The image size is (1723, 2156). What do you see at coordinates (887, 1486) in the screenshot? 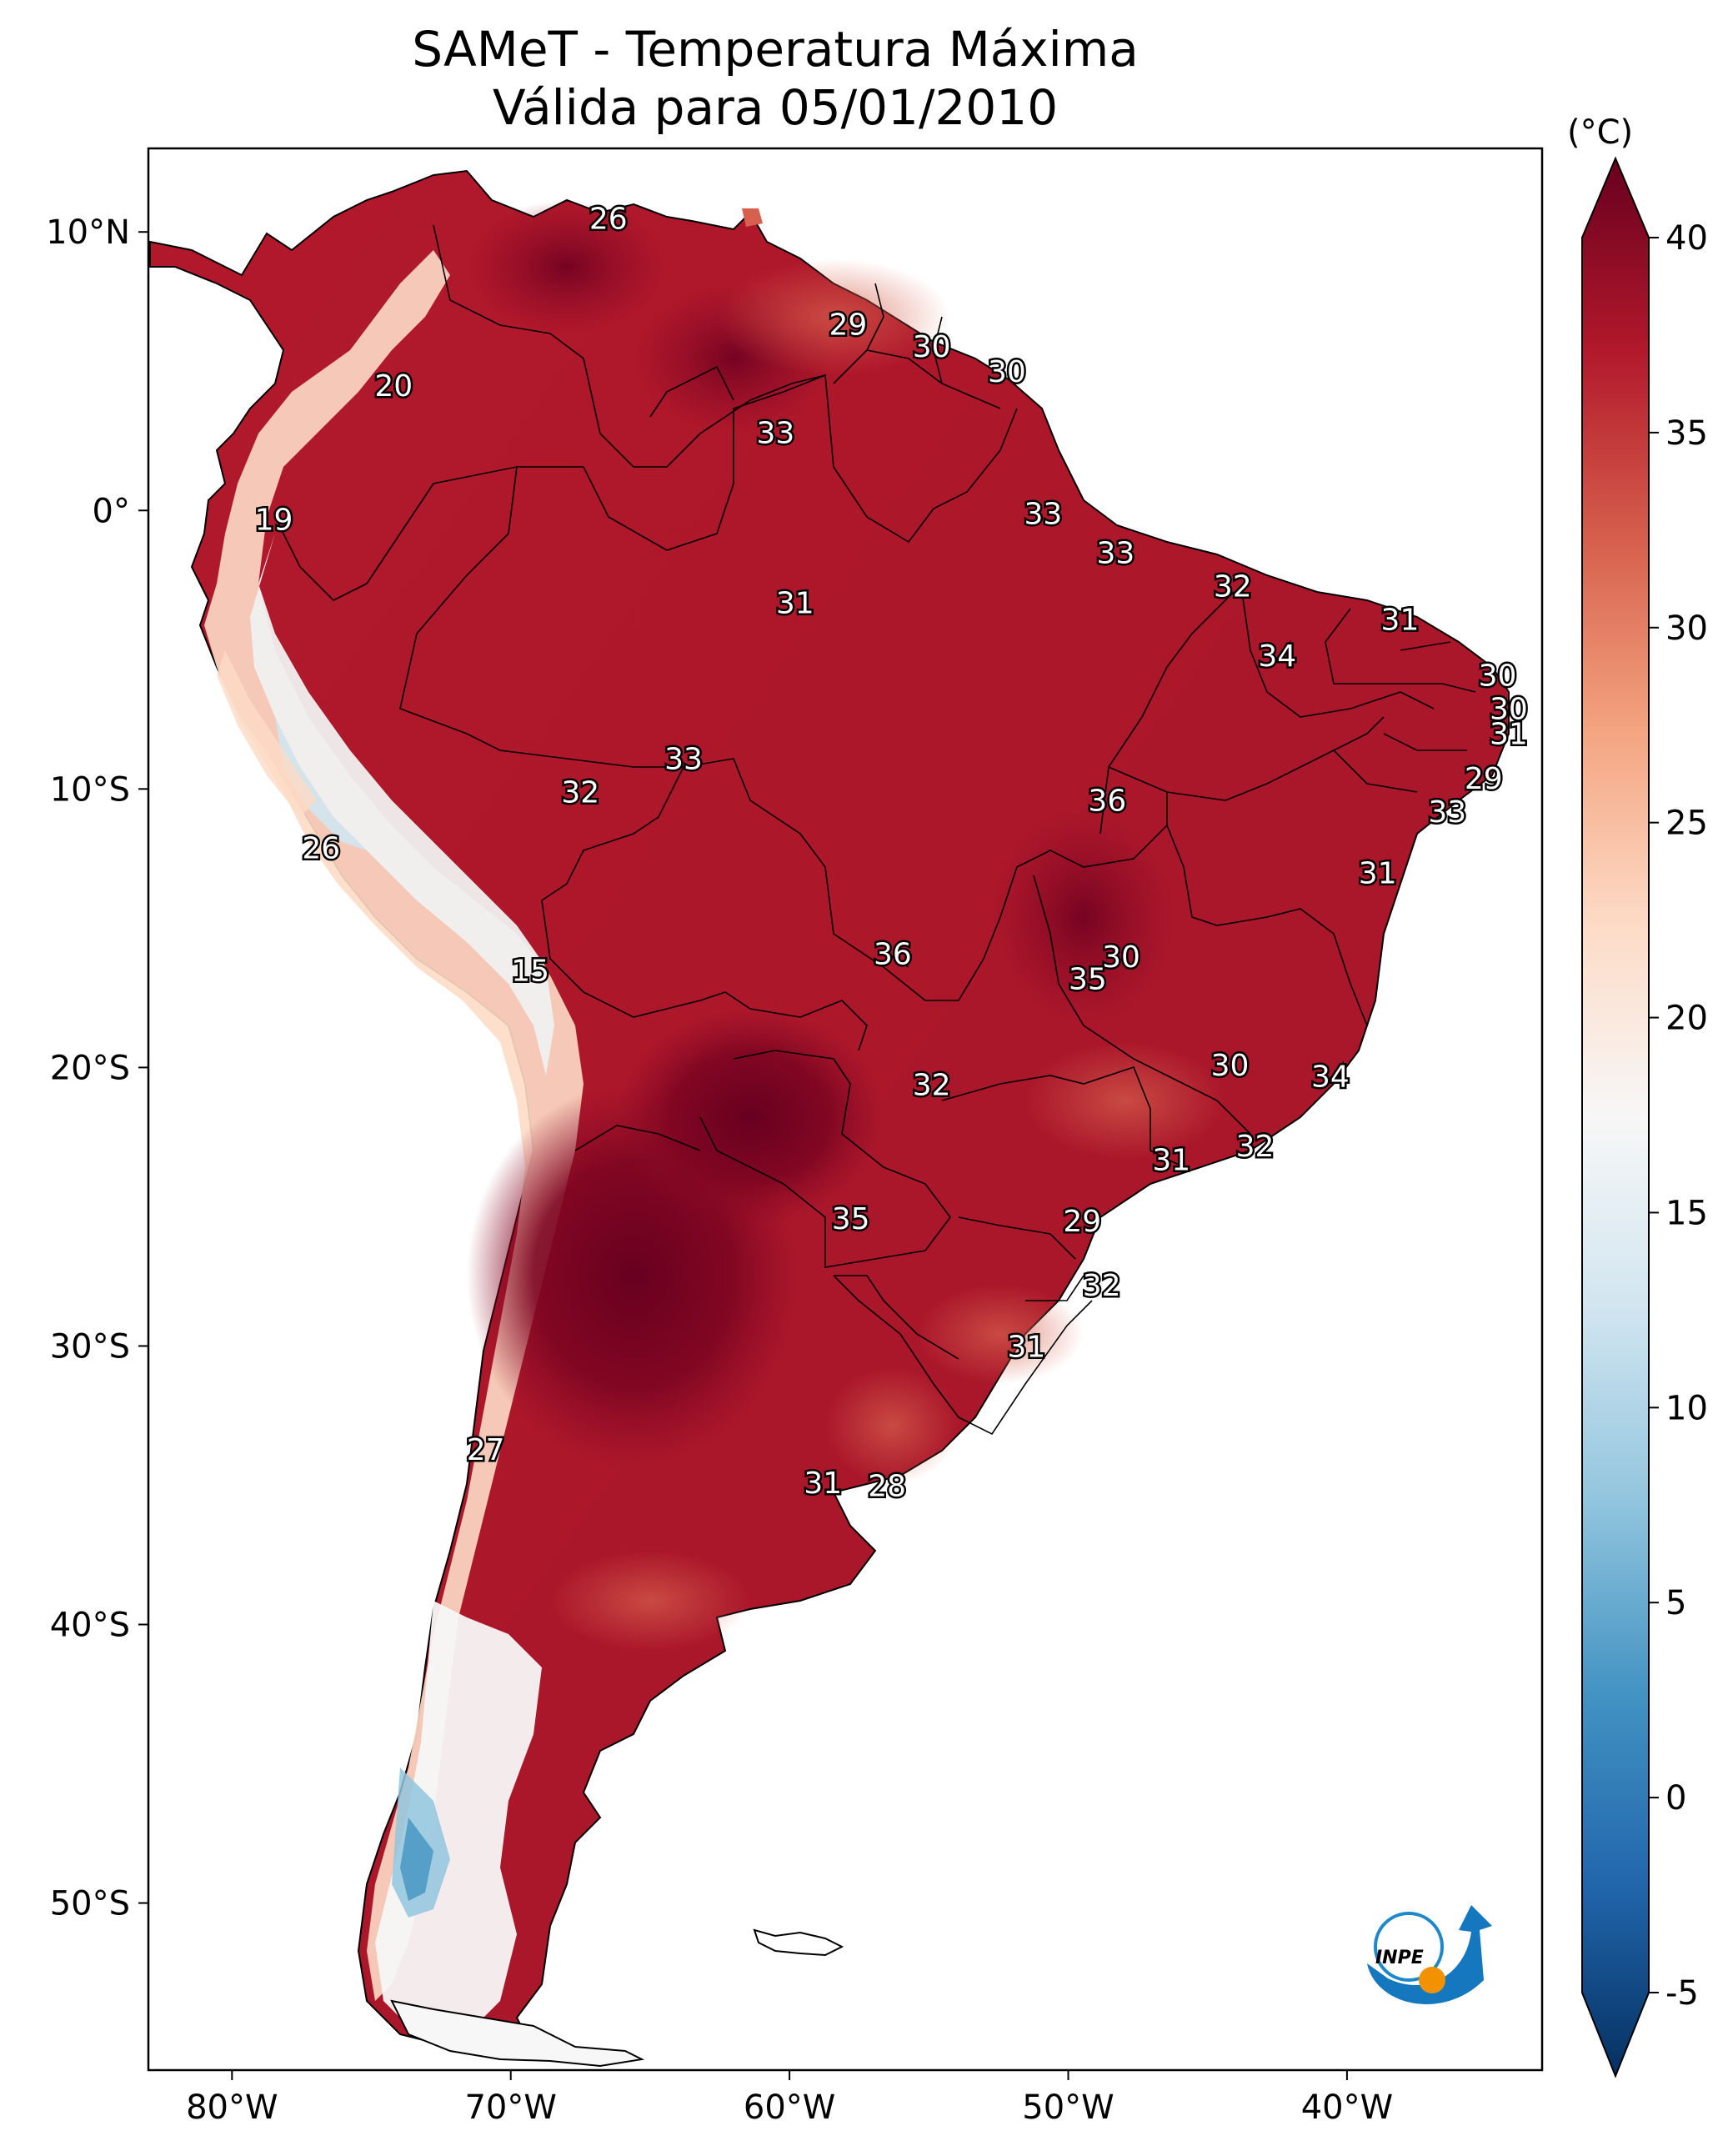
I see `contour-label: 28` at bounding box center [887, 1486].